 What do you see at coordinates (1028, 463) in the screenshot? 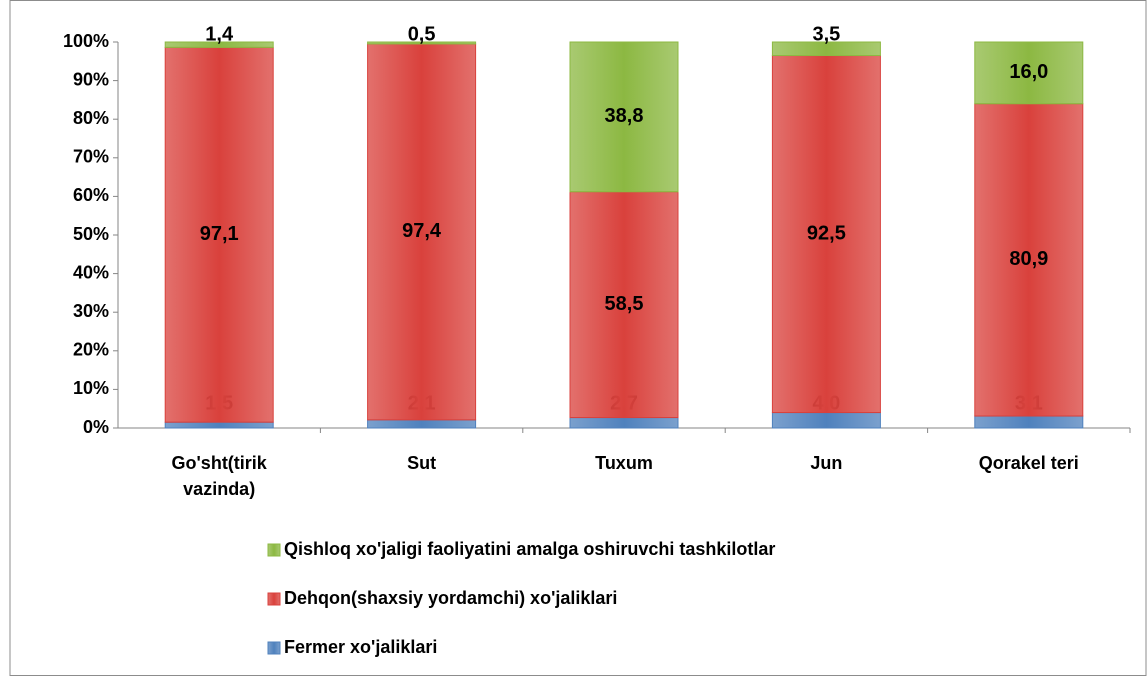
I see `x-tick-label: Qorakel teri` at bounding box center [1028, 463].